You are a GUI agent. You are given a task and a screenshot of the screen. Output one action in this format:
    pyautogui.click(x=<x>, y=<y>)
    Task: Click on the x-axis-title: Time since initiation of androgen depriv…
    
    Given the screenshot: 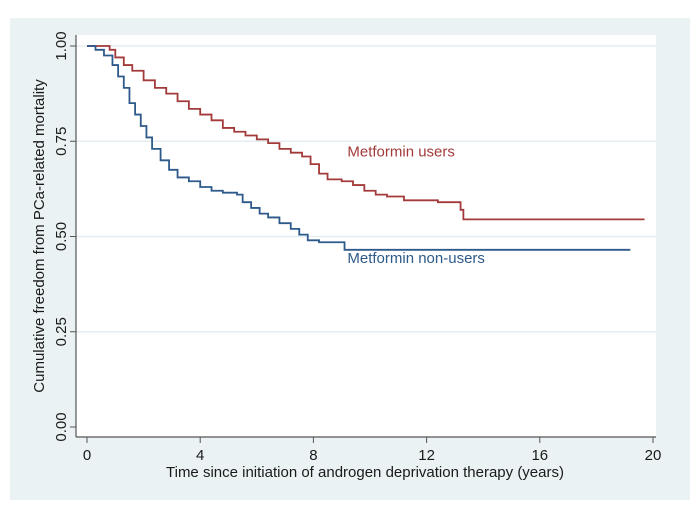 What is the action you would take?
    pyautogui.click(x=365, y=472)
    